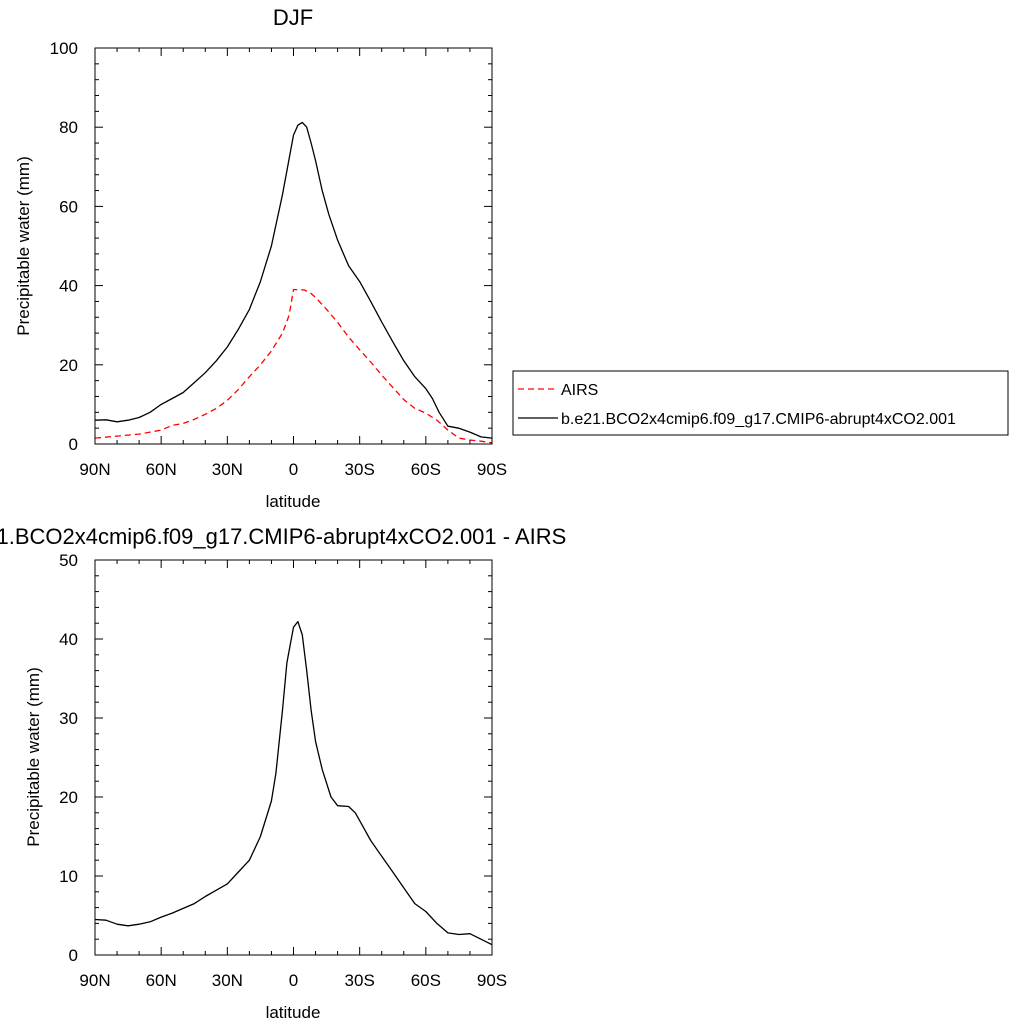 Image resolution: width=1024 pixels, height=1024 pixels. What do you see at coordinates (293, 280) in the screenshot?
I see `top-series-2-line` at bounding box center [293, 280].